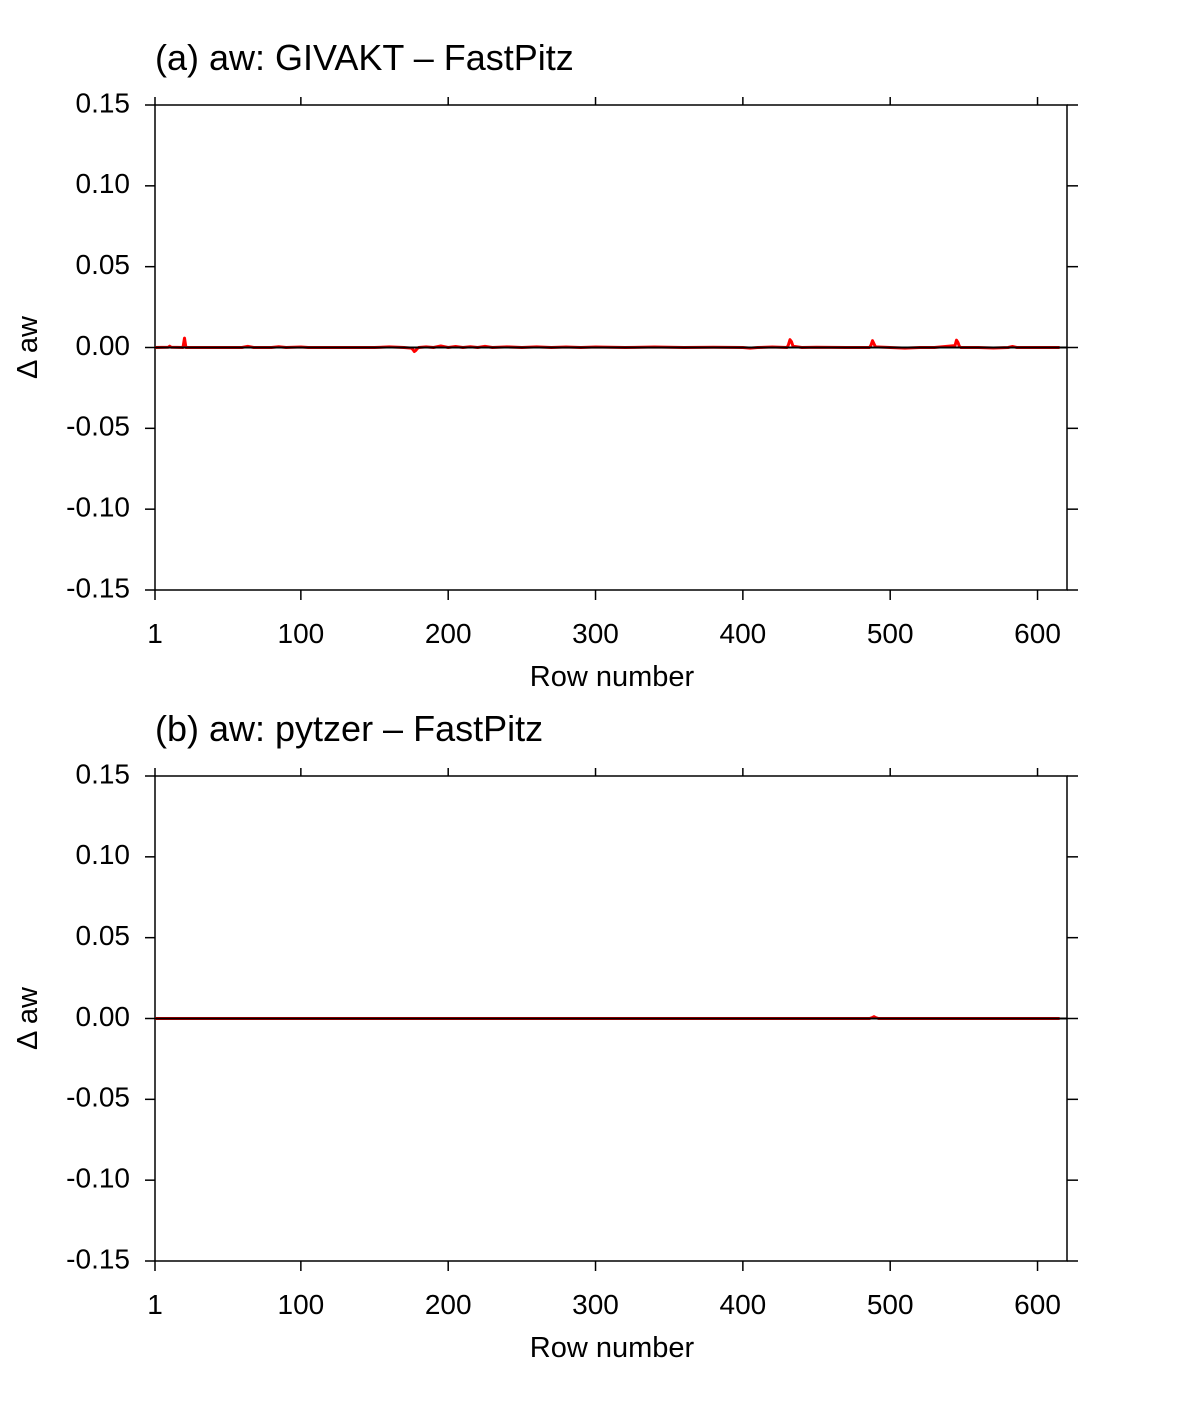 Image resolution: width=1181 pixels, height=1417 pixels. I want to click on delta-aw-series-line, so click(607, 344).